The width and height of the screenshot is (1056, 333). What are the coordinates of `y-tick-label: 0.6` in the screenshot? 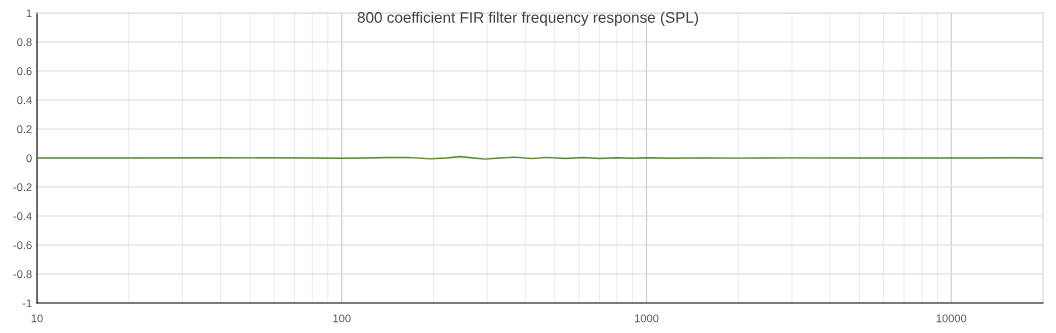 It's located at (24, 71).